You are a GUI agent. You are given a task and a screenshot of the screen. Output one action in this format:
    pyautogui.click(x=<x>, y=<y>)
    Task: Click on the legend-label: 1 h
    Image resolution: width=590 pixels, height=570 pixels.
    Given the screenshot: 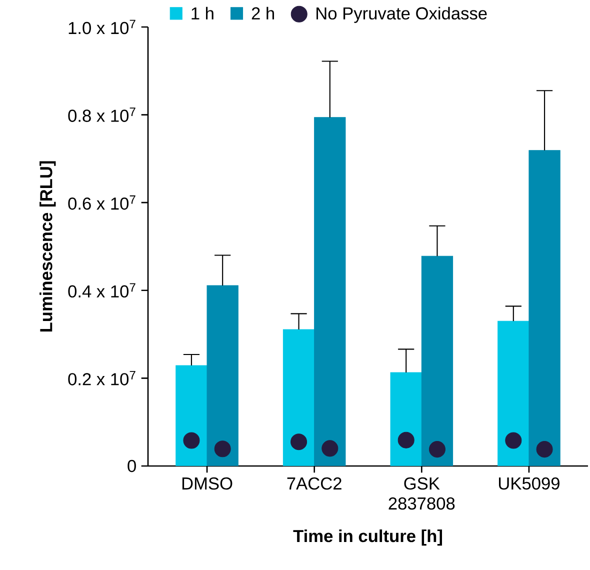 What is the action you would take?
    pyautogui.click(x=203, y=13)
    